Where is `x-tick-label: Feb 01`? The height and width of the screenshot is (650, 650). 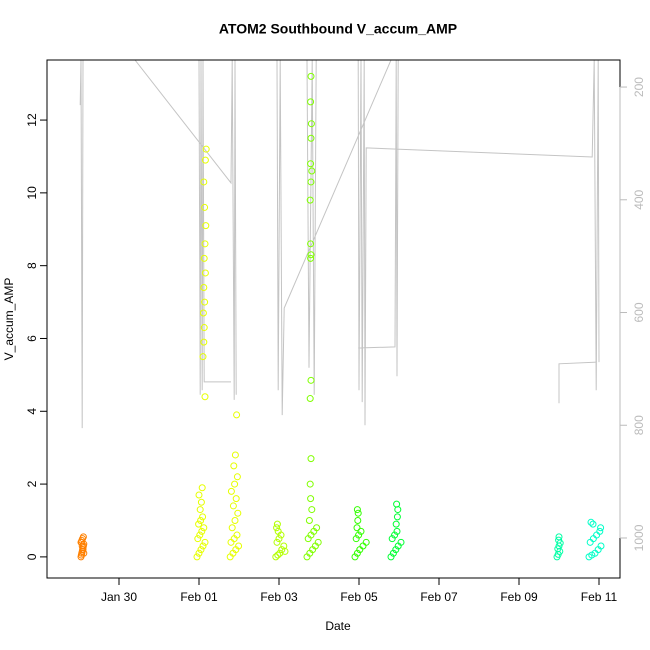
x-tick-label: Feb 01 is located at coordinates (199, 597).